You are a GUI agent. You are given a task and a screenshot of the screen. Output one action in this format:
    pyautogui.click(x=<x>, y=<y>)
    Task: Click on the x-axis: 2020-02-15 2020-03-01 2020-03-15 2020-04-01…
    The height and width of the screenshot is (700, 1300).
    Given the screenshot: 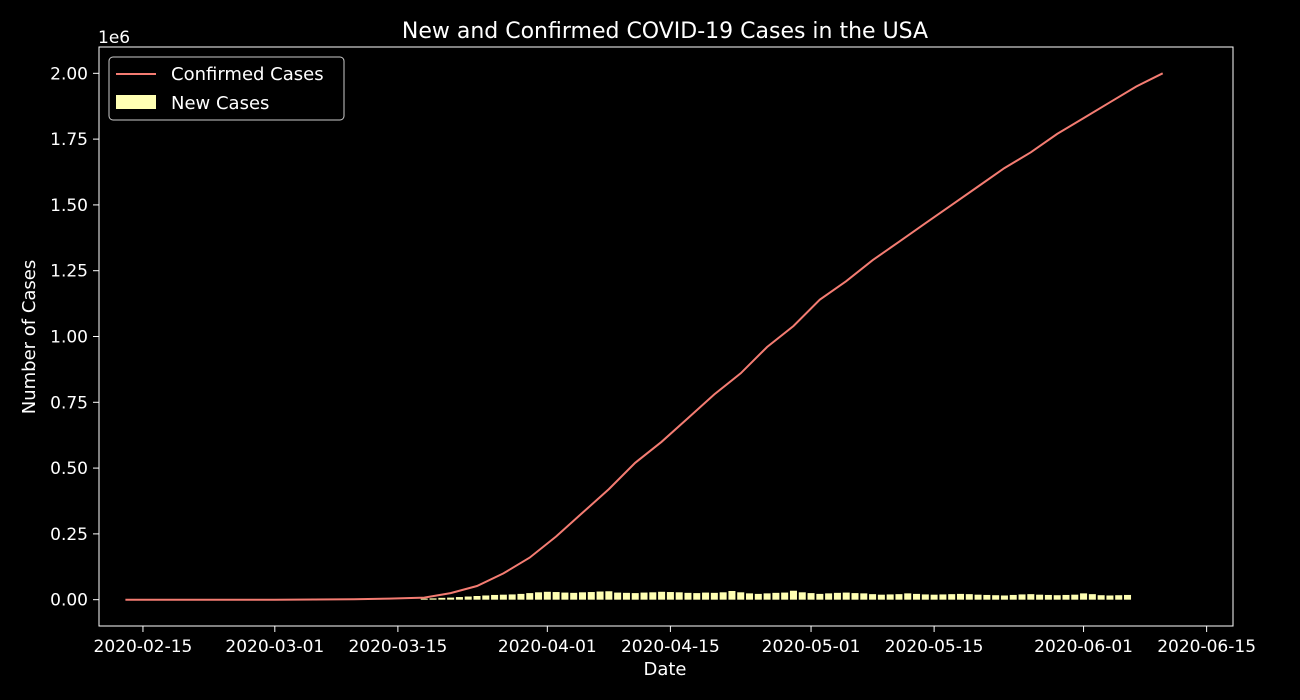 What is the action you would take?
    pyautogui.click(x=675, y=641)
    